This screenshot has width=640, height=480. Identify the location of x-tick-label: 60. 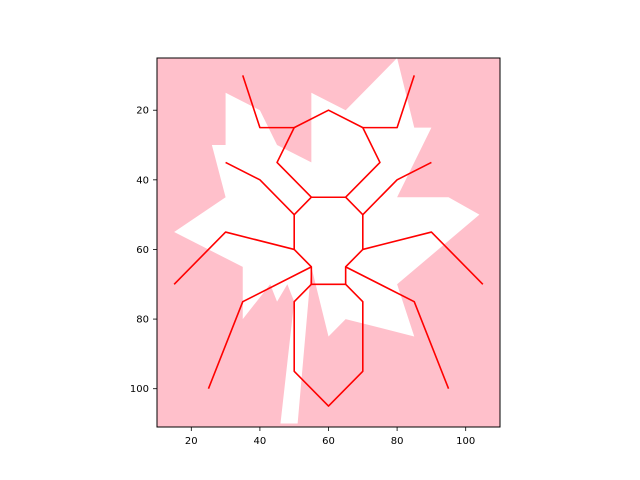
(328, 441).